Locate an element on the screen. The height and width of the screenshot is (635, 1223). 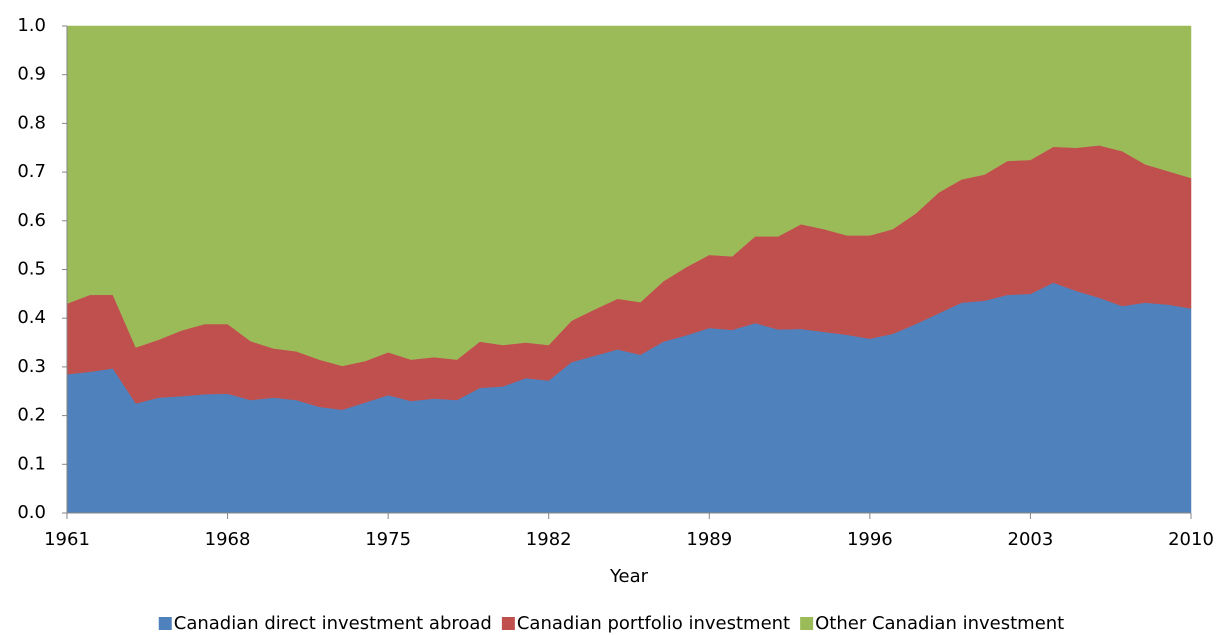
y-tick-label: 0.5 is located at coordinates (31, 269).